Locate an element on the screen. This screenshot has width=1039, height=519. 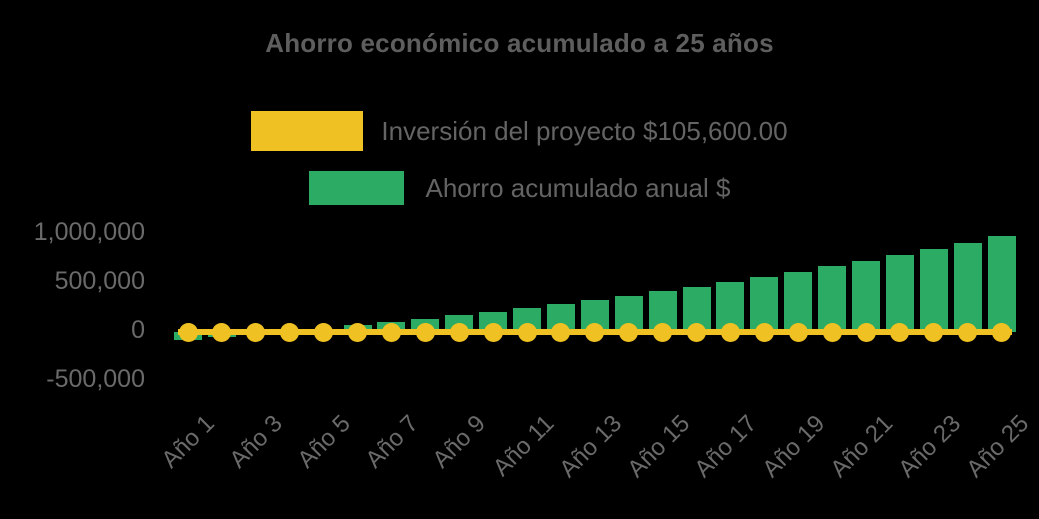
legend-item-savings: Ahorro acumulado anual $ is located at coordinates (519, 188).